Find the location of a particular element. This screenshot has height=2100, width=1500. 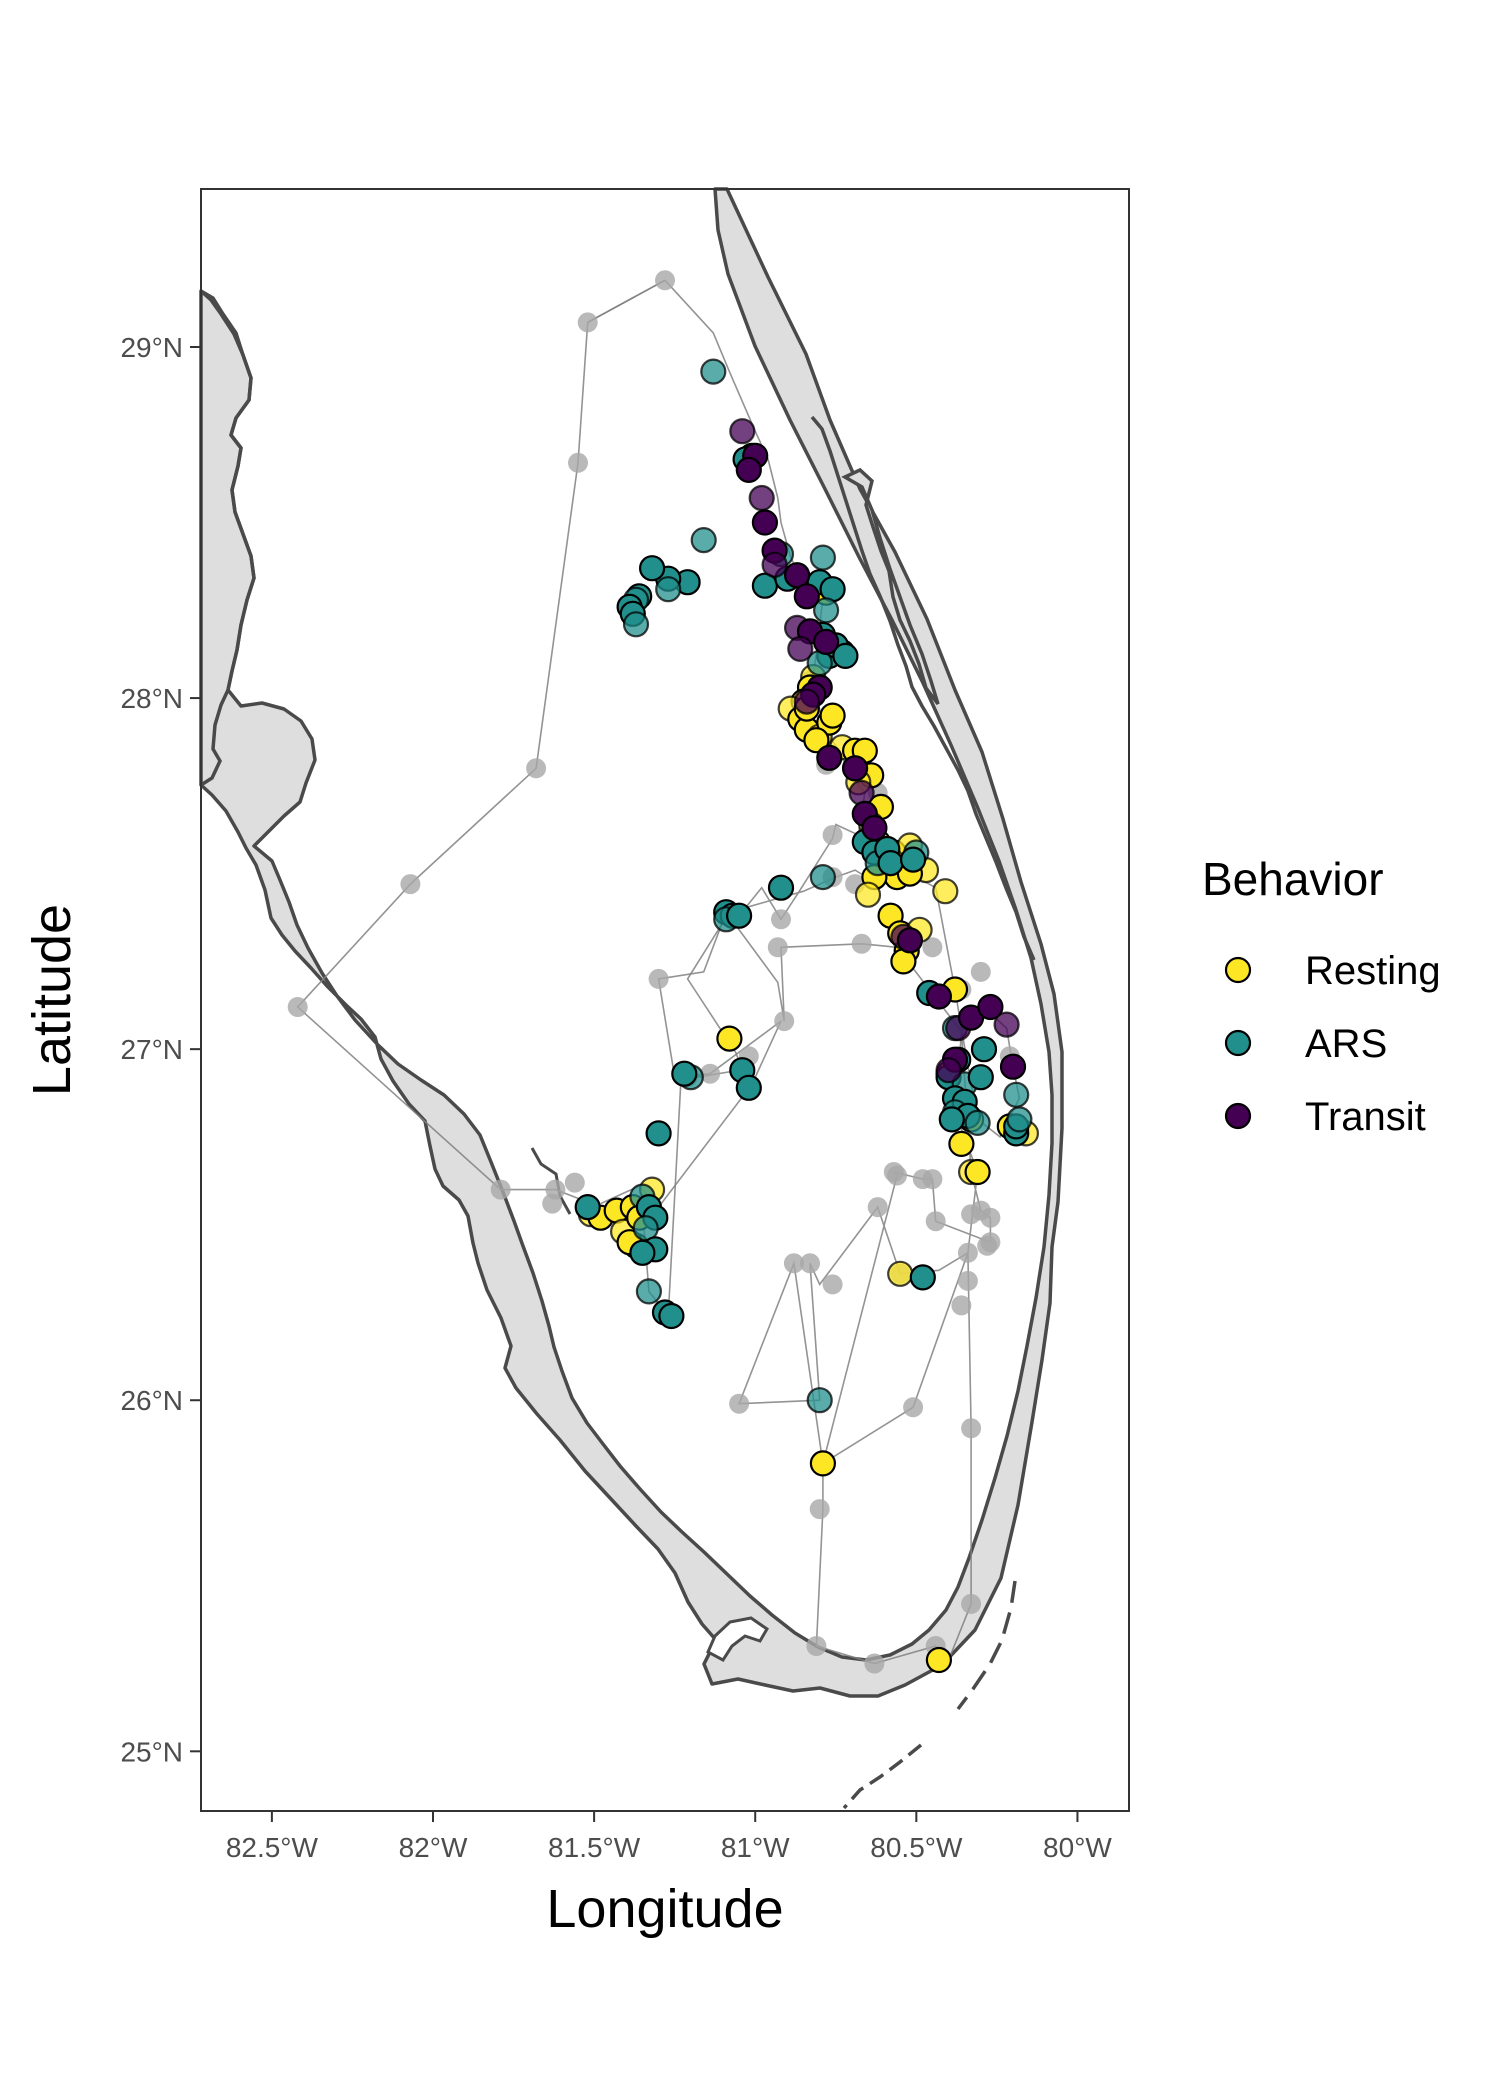

x-tick-label: 81.5°W is located at coordinates (594, 1847).